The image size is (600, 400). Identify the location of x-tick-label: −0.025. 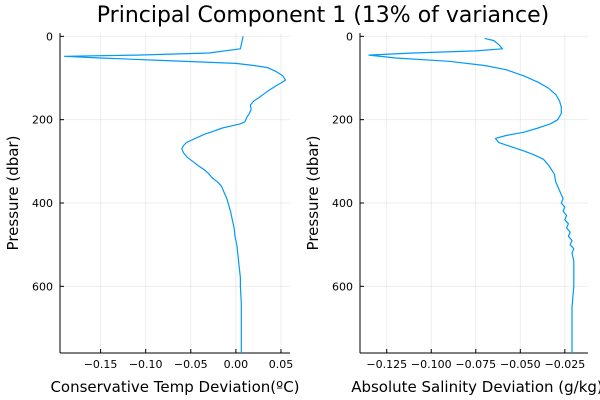
(564, 364).